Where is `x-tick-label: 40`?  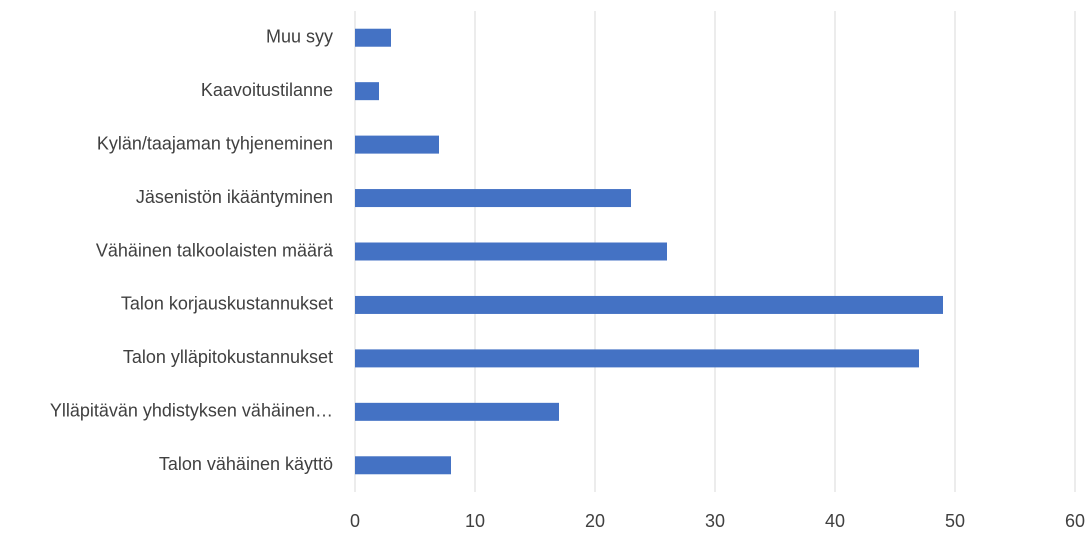
x-tick-label: 40 is located at coordinates (835, 521).